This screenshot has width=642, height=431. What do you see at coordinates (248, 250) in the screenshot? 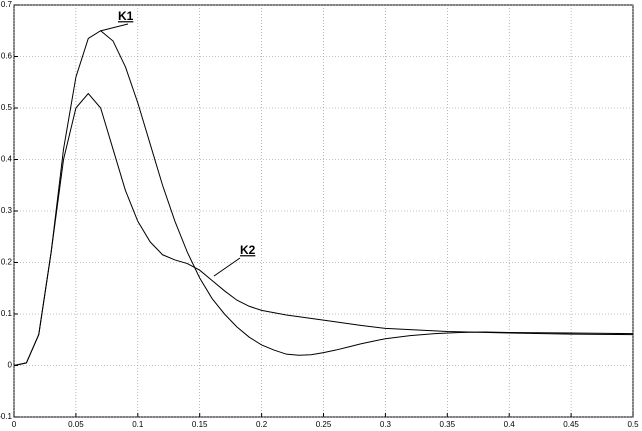
I see `series-label: K2` at bounding box center [248, 250].